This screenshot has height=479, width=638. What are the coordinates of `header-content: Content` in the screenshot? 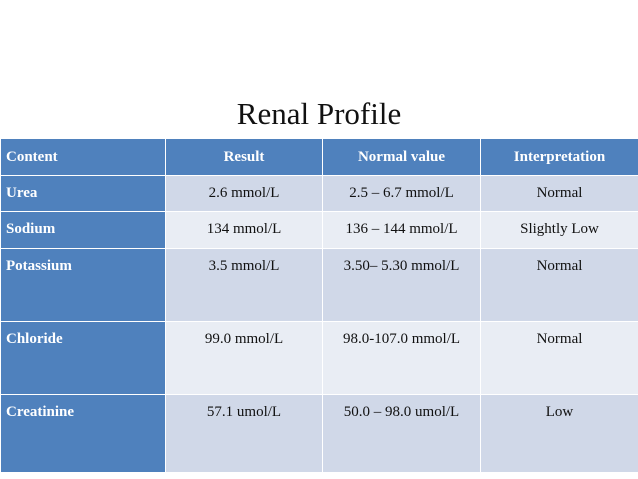 It's located at (83, 157).